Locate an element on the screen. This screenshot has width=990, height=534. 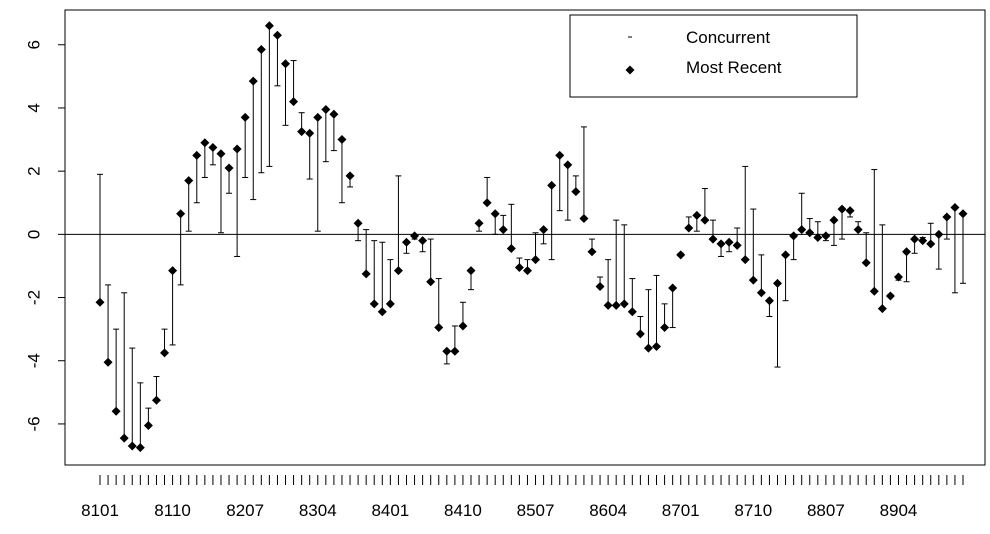
legend-label: Most Recent is located at coordinates (734, 67).